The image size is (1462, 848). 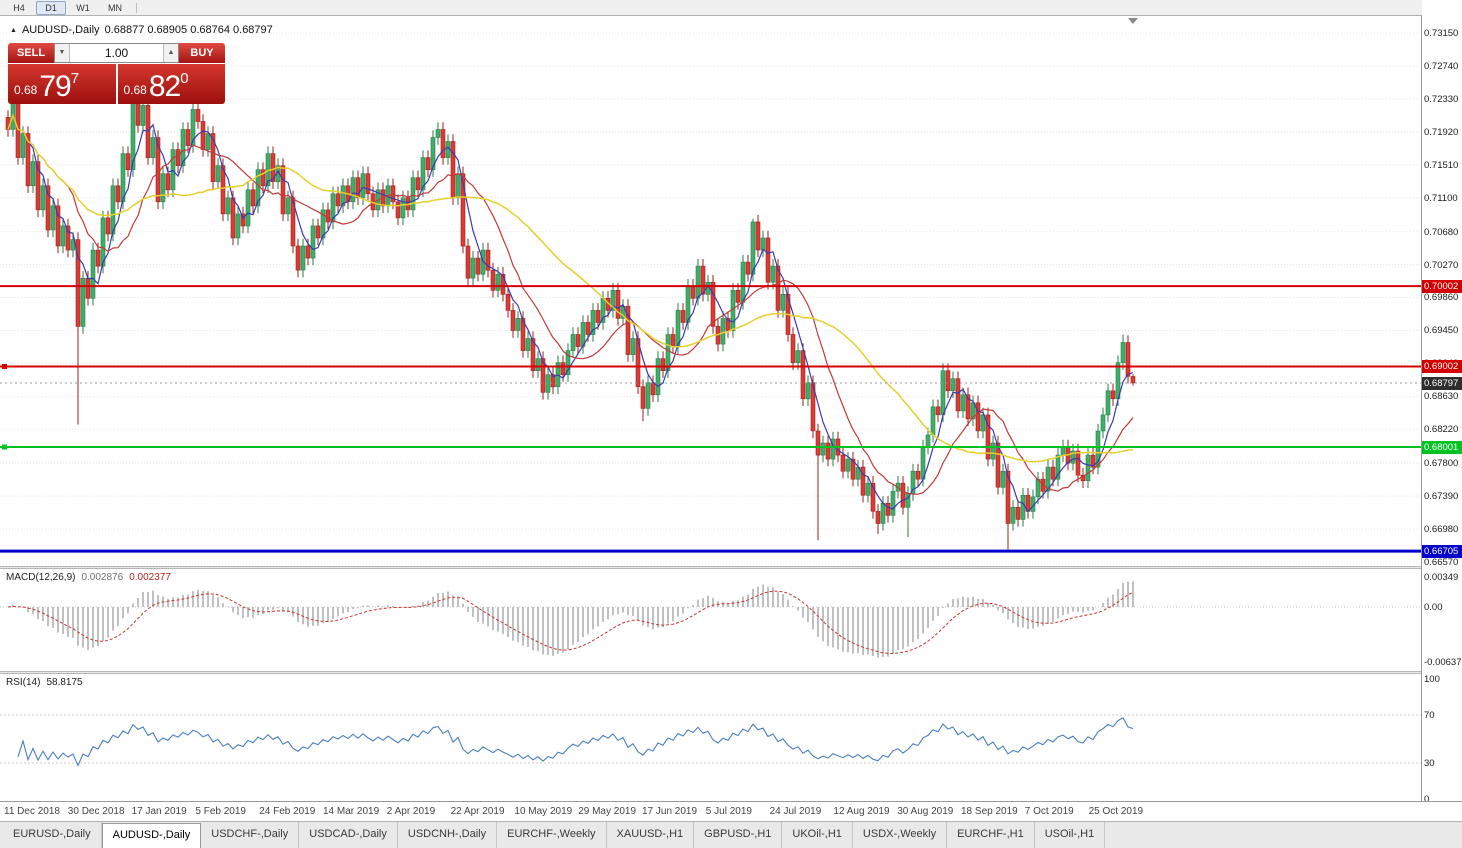 What do you see at coordinates (31, 53) in the screenshot?
I see `sell-button: SELL` at bounding box center [31, 53].